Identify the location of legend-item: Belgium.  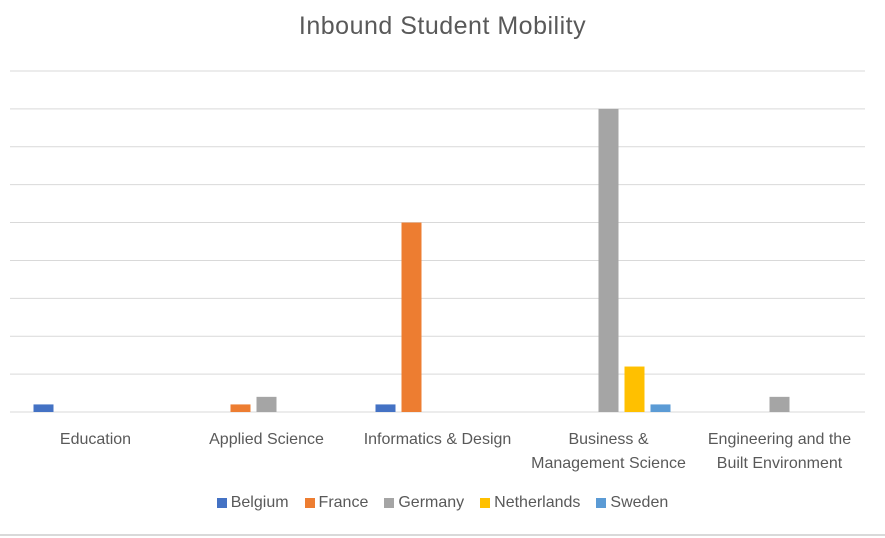
(252, 503).